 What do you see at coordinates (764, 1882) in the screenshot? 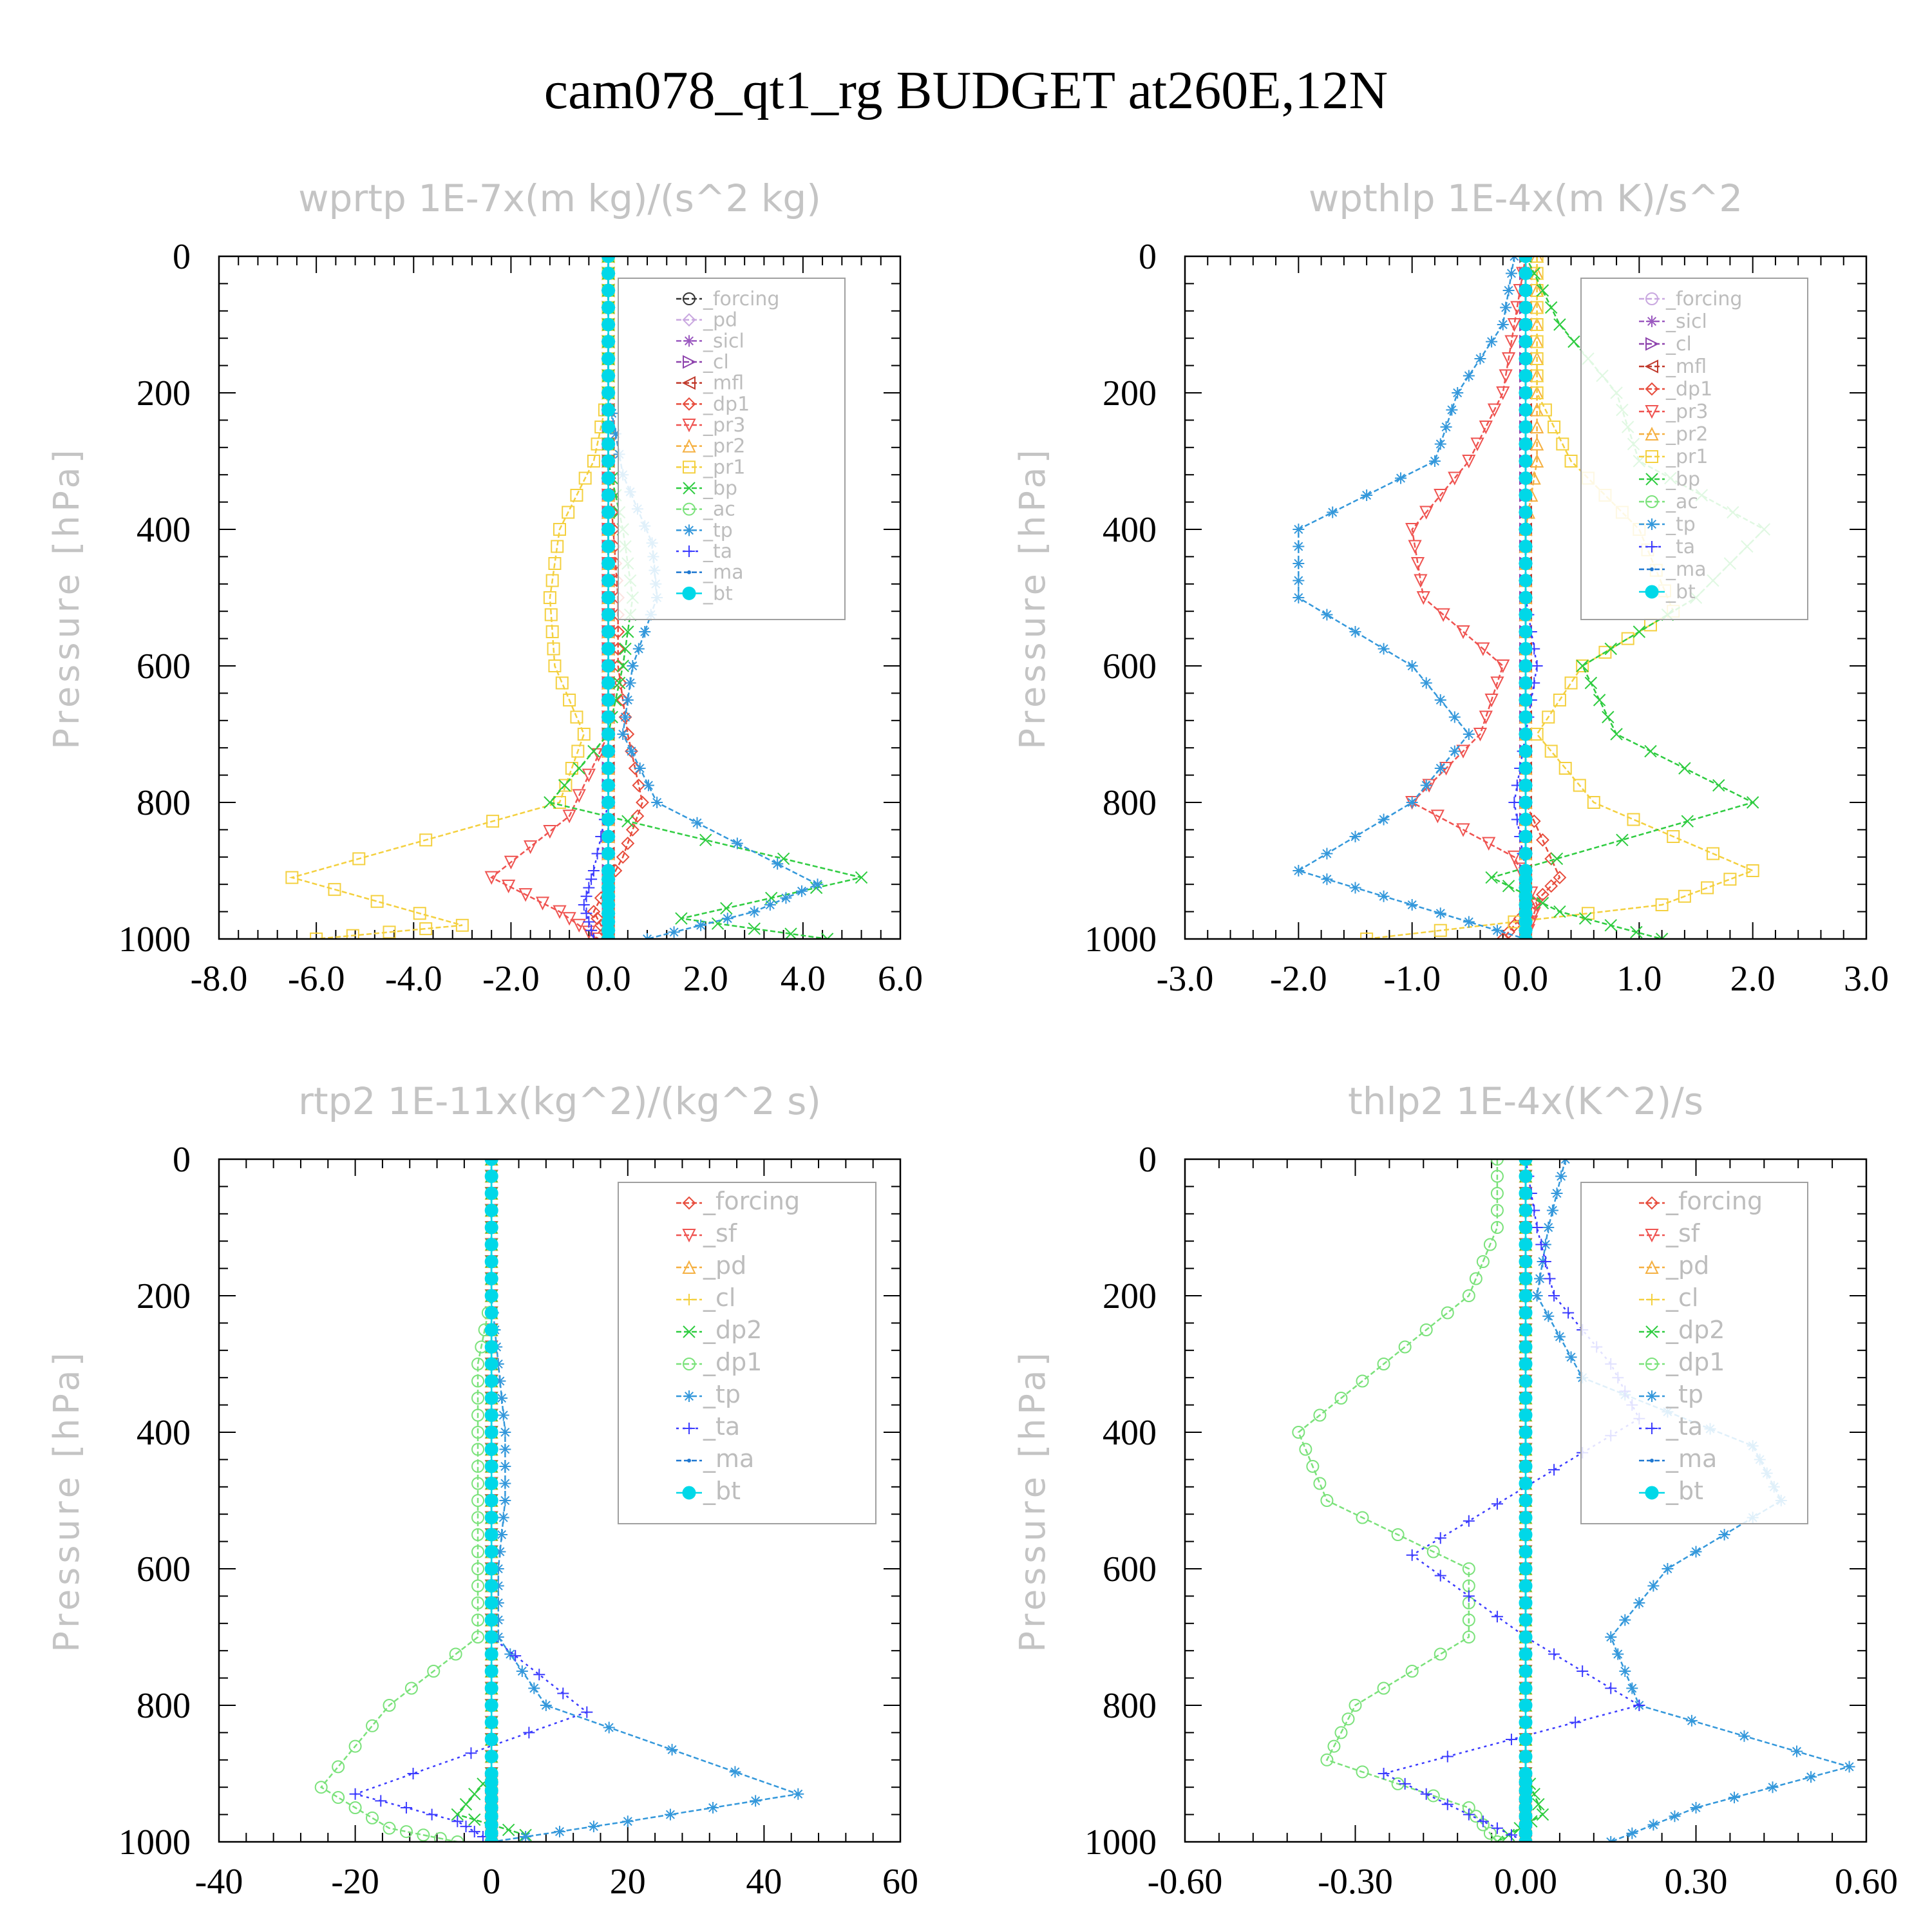
I see `x-tick-label: 40` at bounding box center [764, 1882].